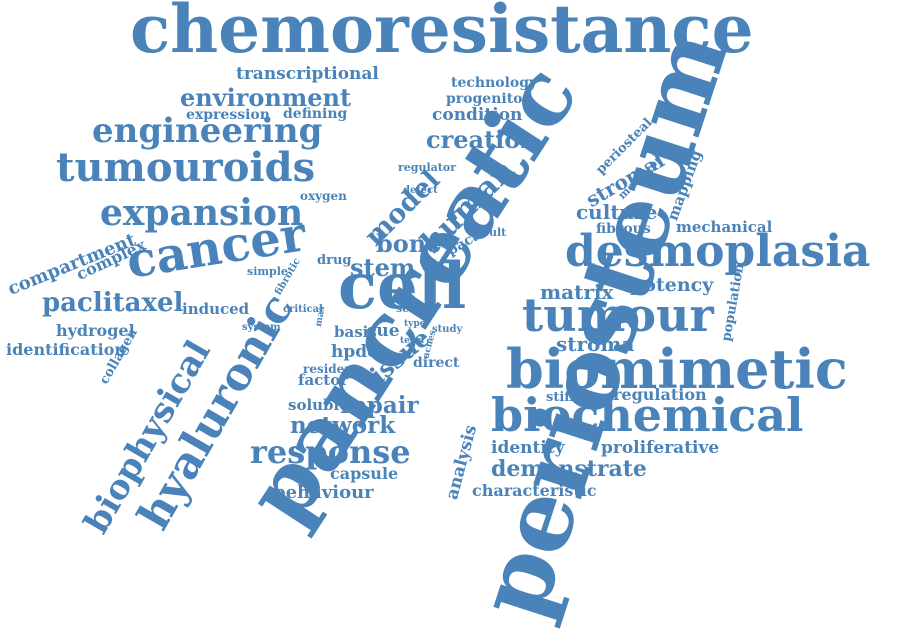  I want to click on word: tumour, so click(618, 315).